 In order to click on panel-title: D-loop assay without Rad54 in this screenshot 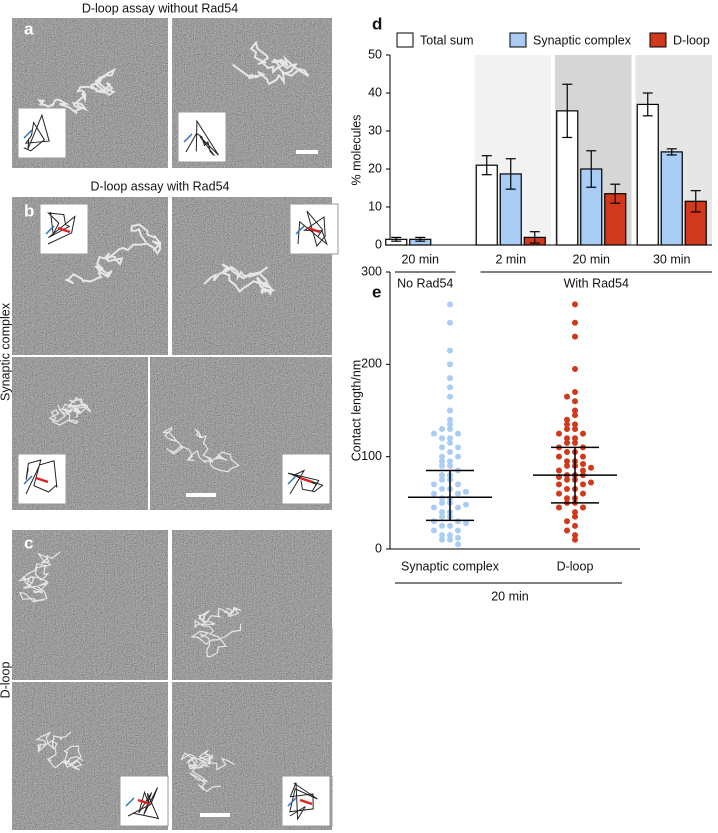, I will do `click(160, 8)`.